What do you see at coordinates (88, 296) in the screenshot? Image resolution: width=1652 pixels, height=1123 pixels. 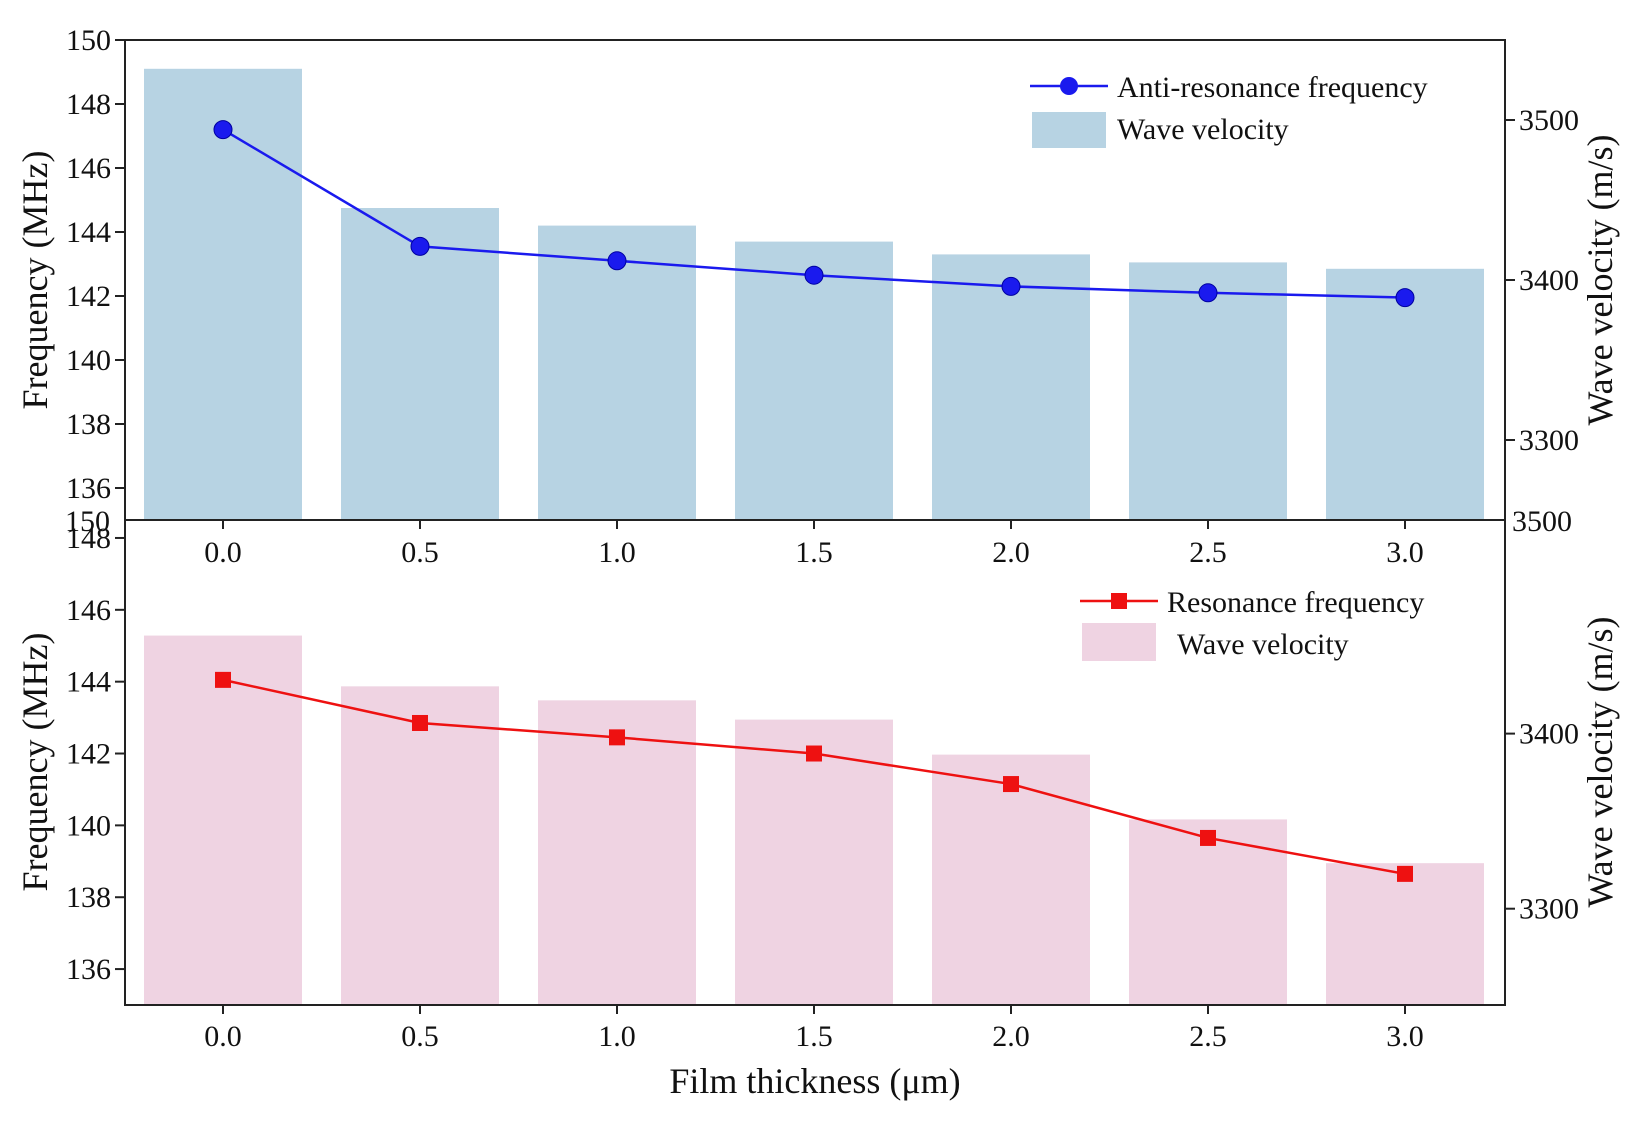 I see `top-ytick-label-142: 142` at bounding box center [88, 296].